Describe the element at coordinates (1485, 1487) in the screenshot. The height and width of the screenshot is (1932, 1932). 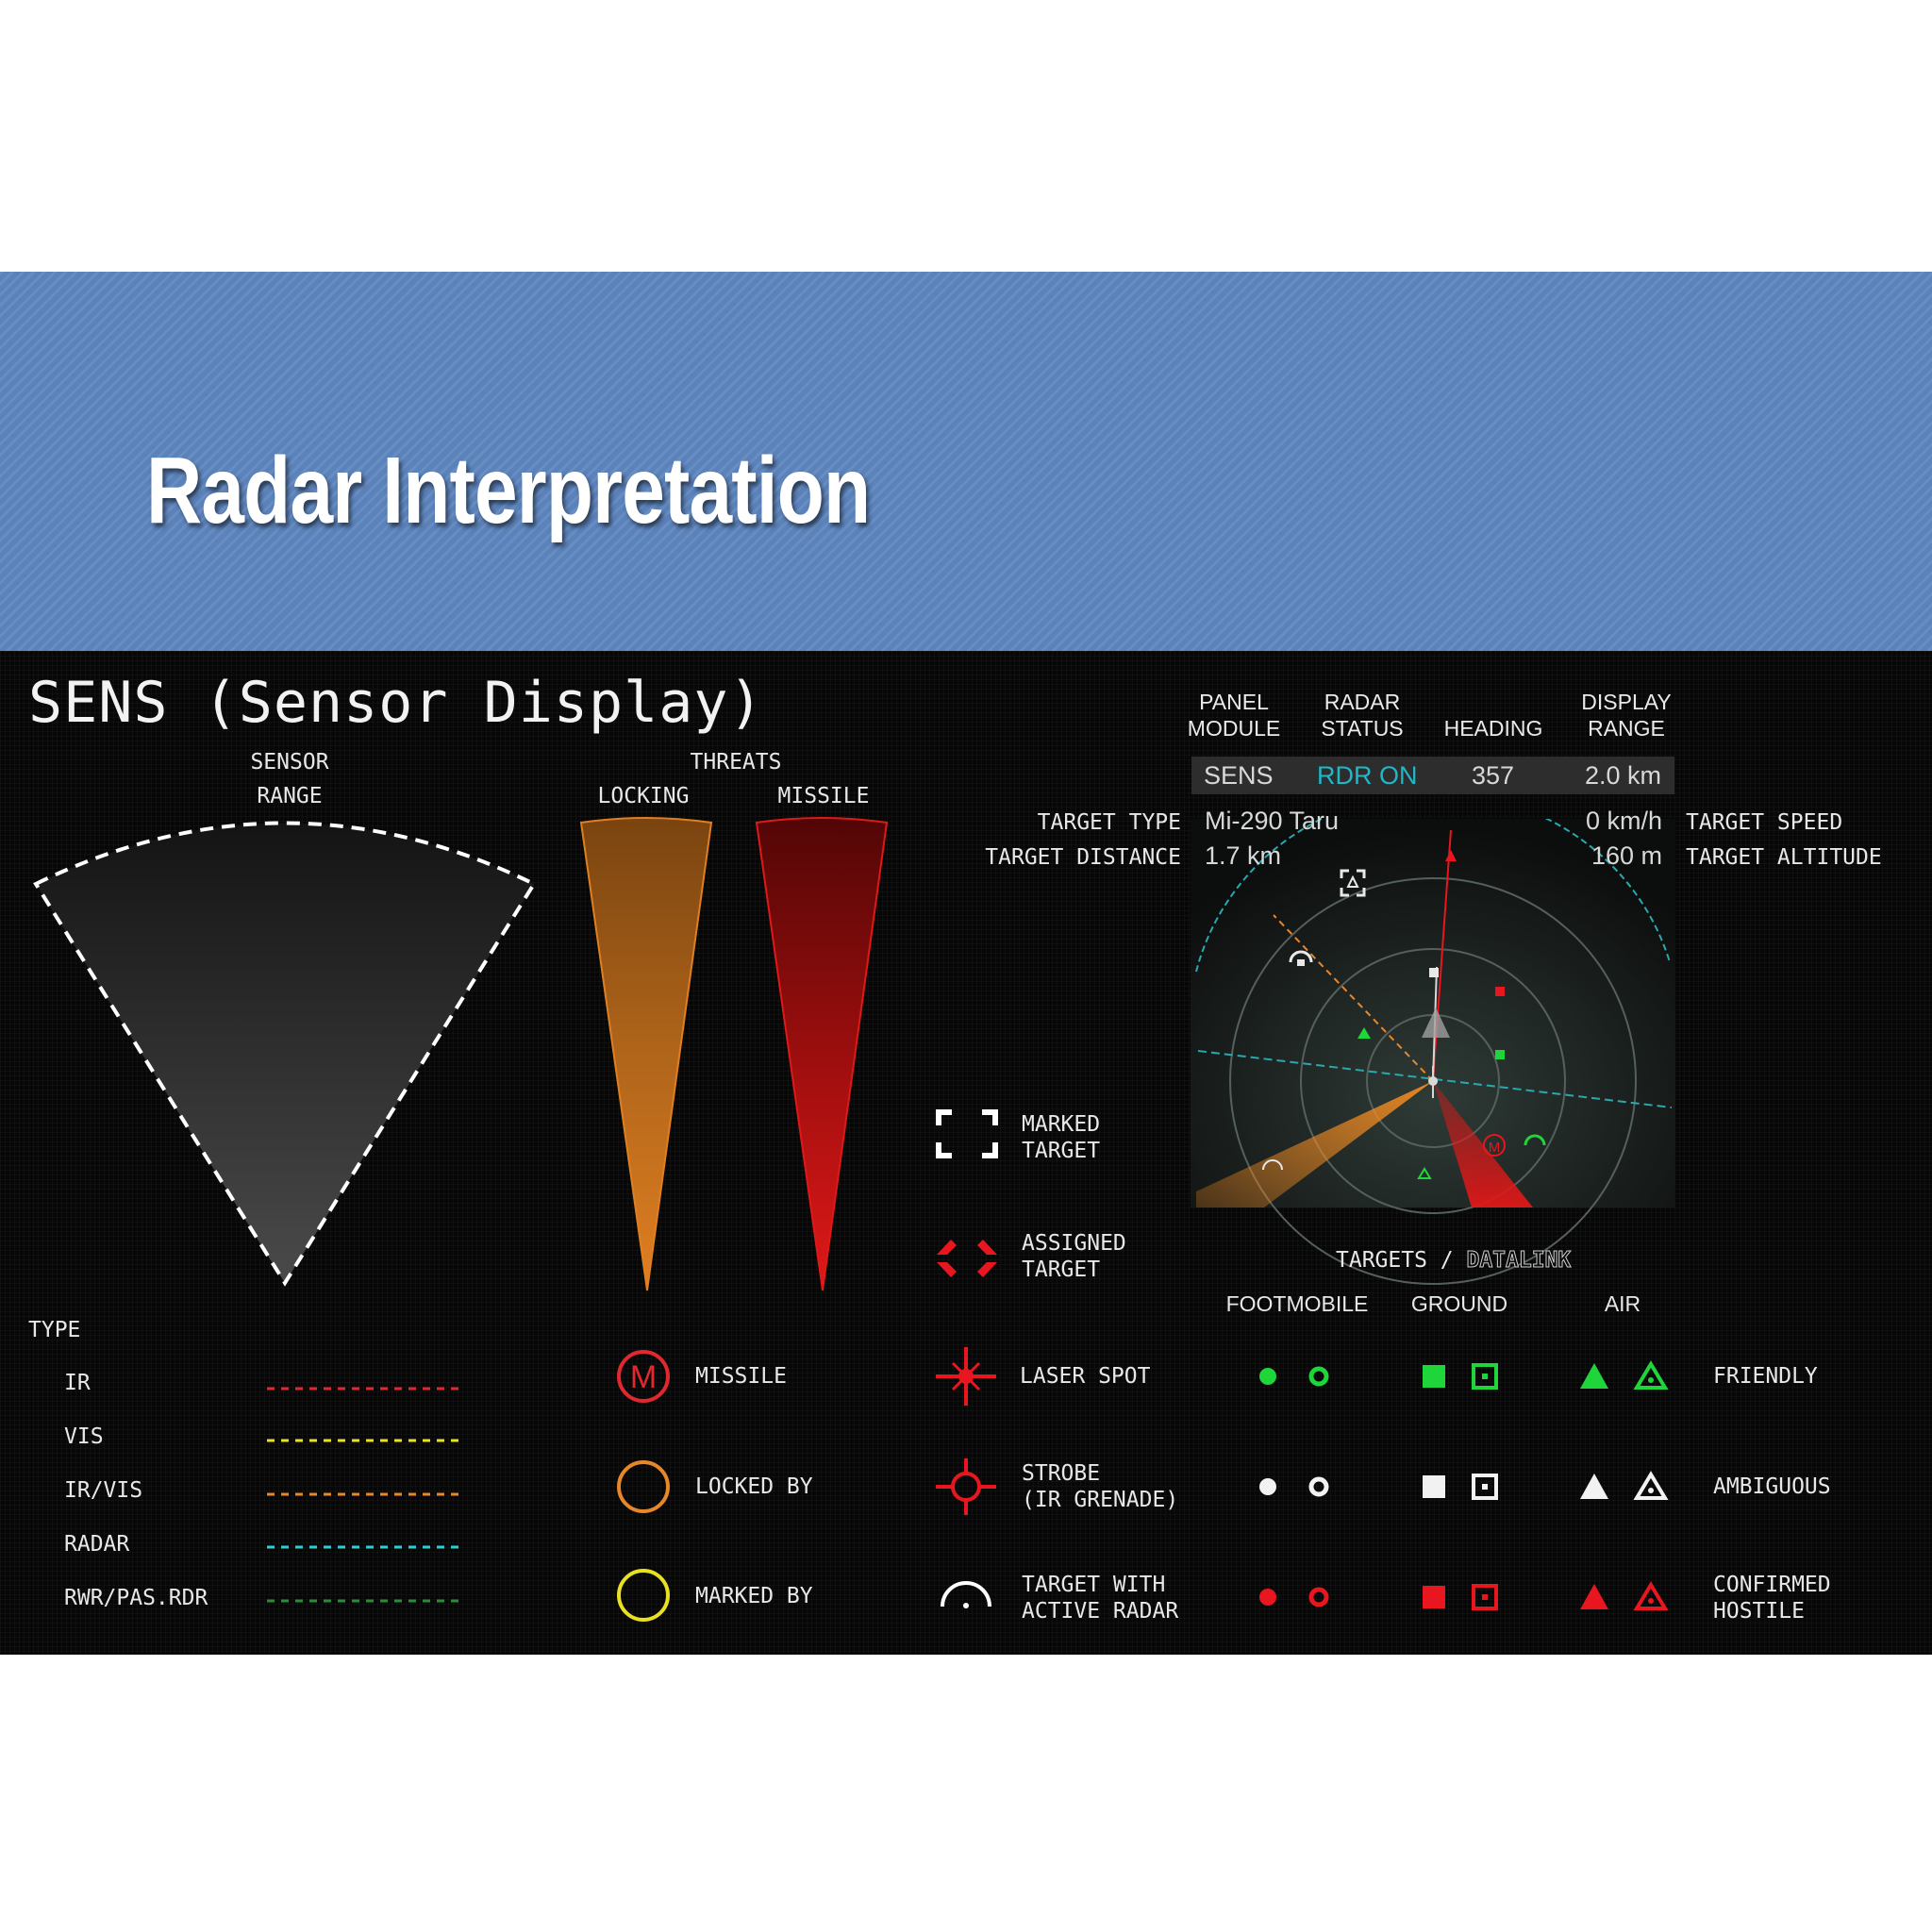
I see `ground-ambiguous-outline-icon` at that location.